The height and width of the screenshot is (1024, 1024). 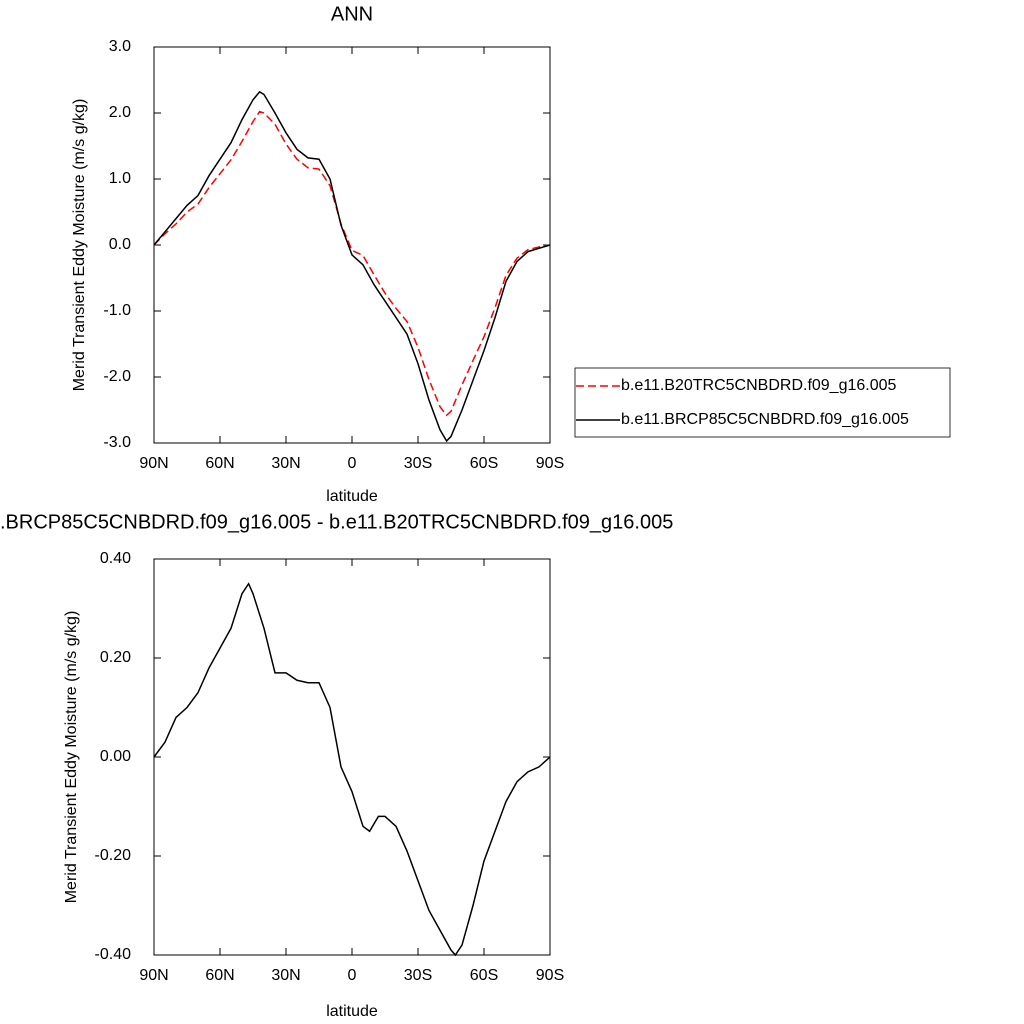 What do you see at coordinates (759, 385) in the screenshot?
I see `legend-label: b.e11.B20TRC5CNBDRD.f09_g16.005` at bounding box center [759, 385].